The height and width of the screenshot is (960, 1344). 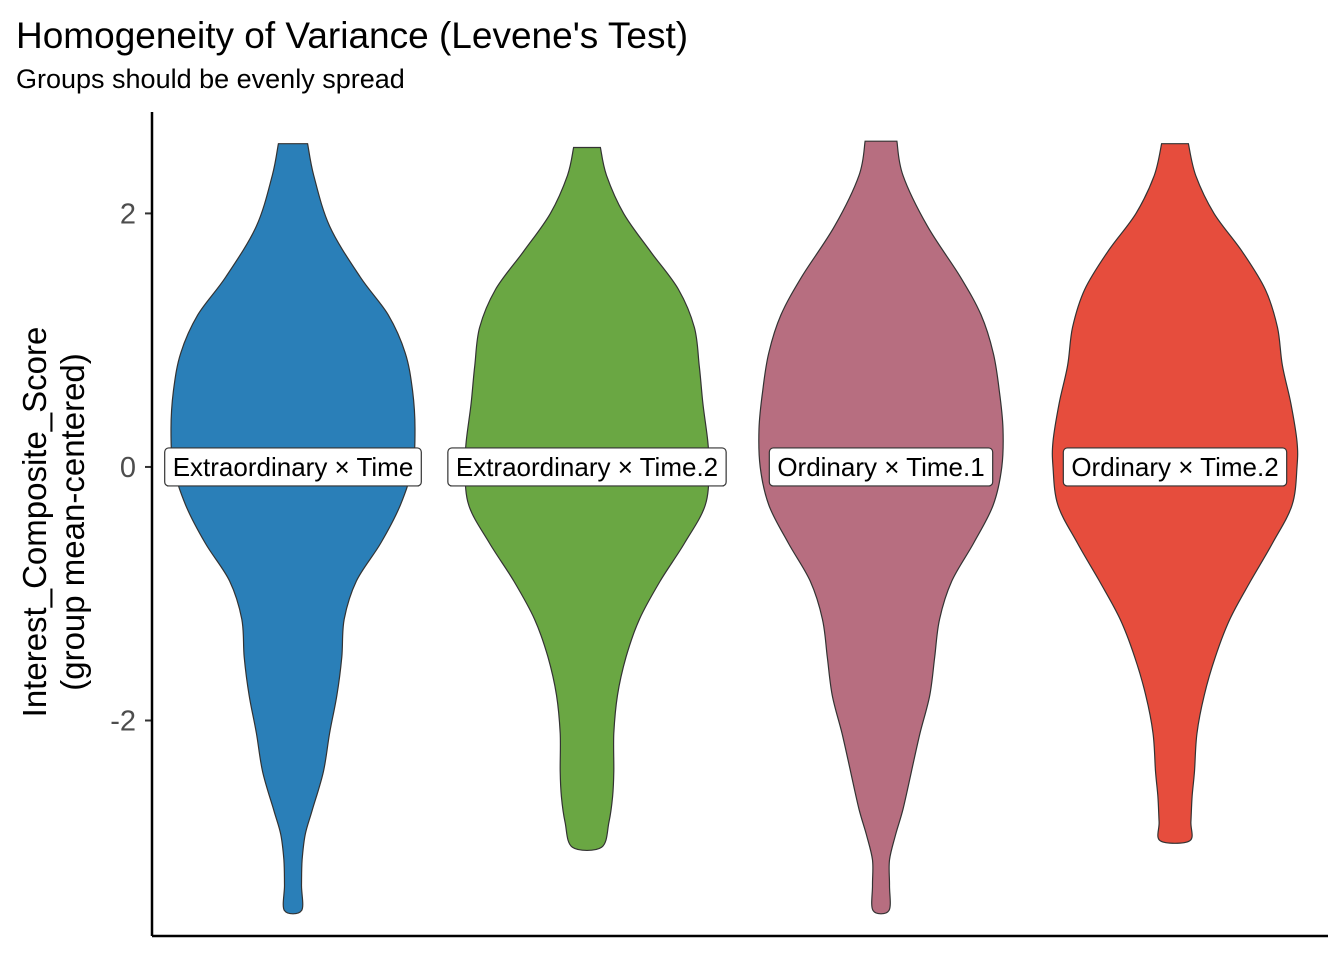 I want to click on group-label-text: Ordinary × Time.1, so click(x=880, y=467).